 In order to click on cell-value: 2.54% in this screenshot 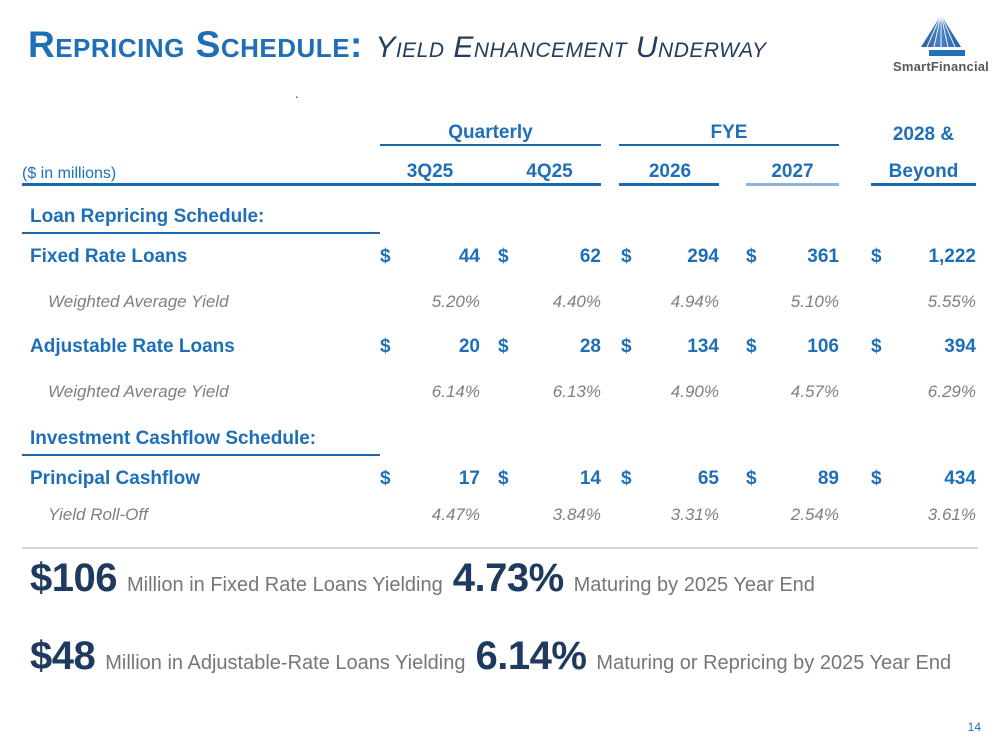, I will do `click(814, 514)`.